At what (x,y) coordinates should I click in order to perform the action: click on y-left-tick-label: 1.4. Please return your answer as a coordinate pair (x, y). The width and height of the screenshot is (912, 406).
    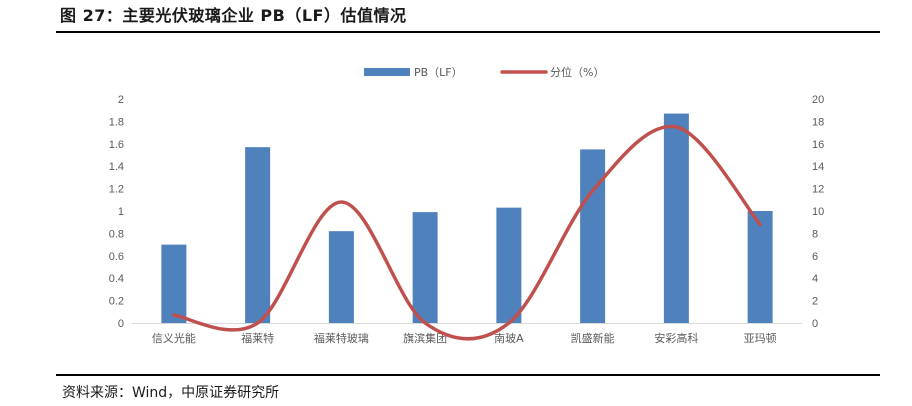
    Looking at the image, I should click on (116, 167).